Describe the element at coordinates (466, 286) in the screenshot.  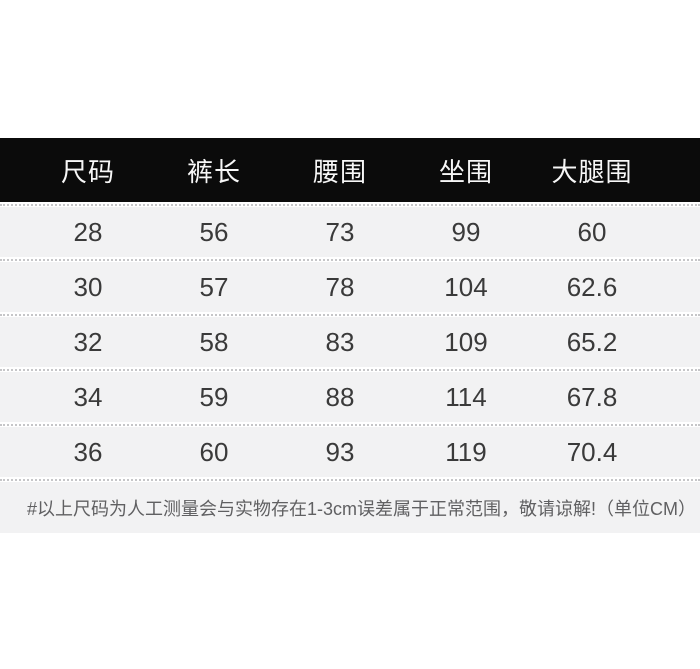
I see `cell-hip: 104` at that location.